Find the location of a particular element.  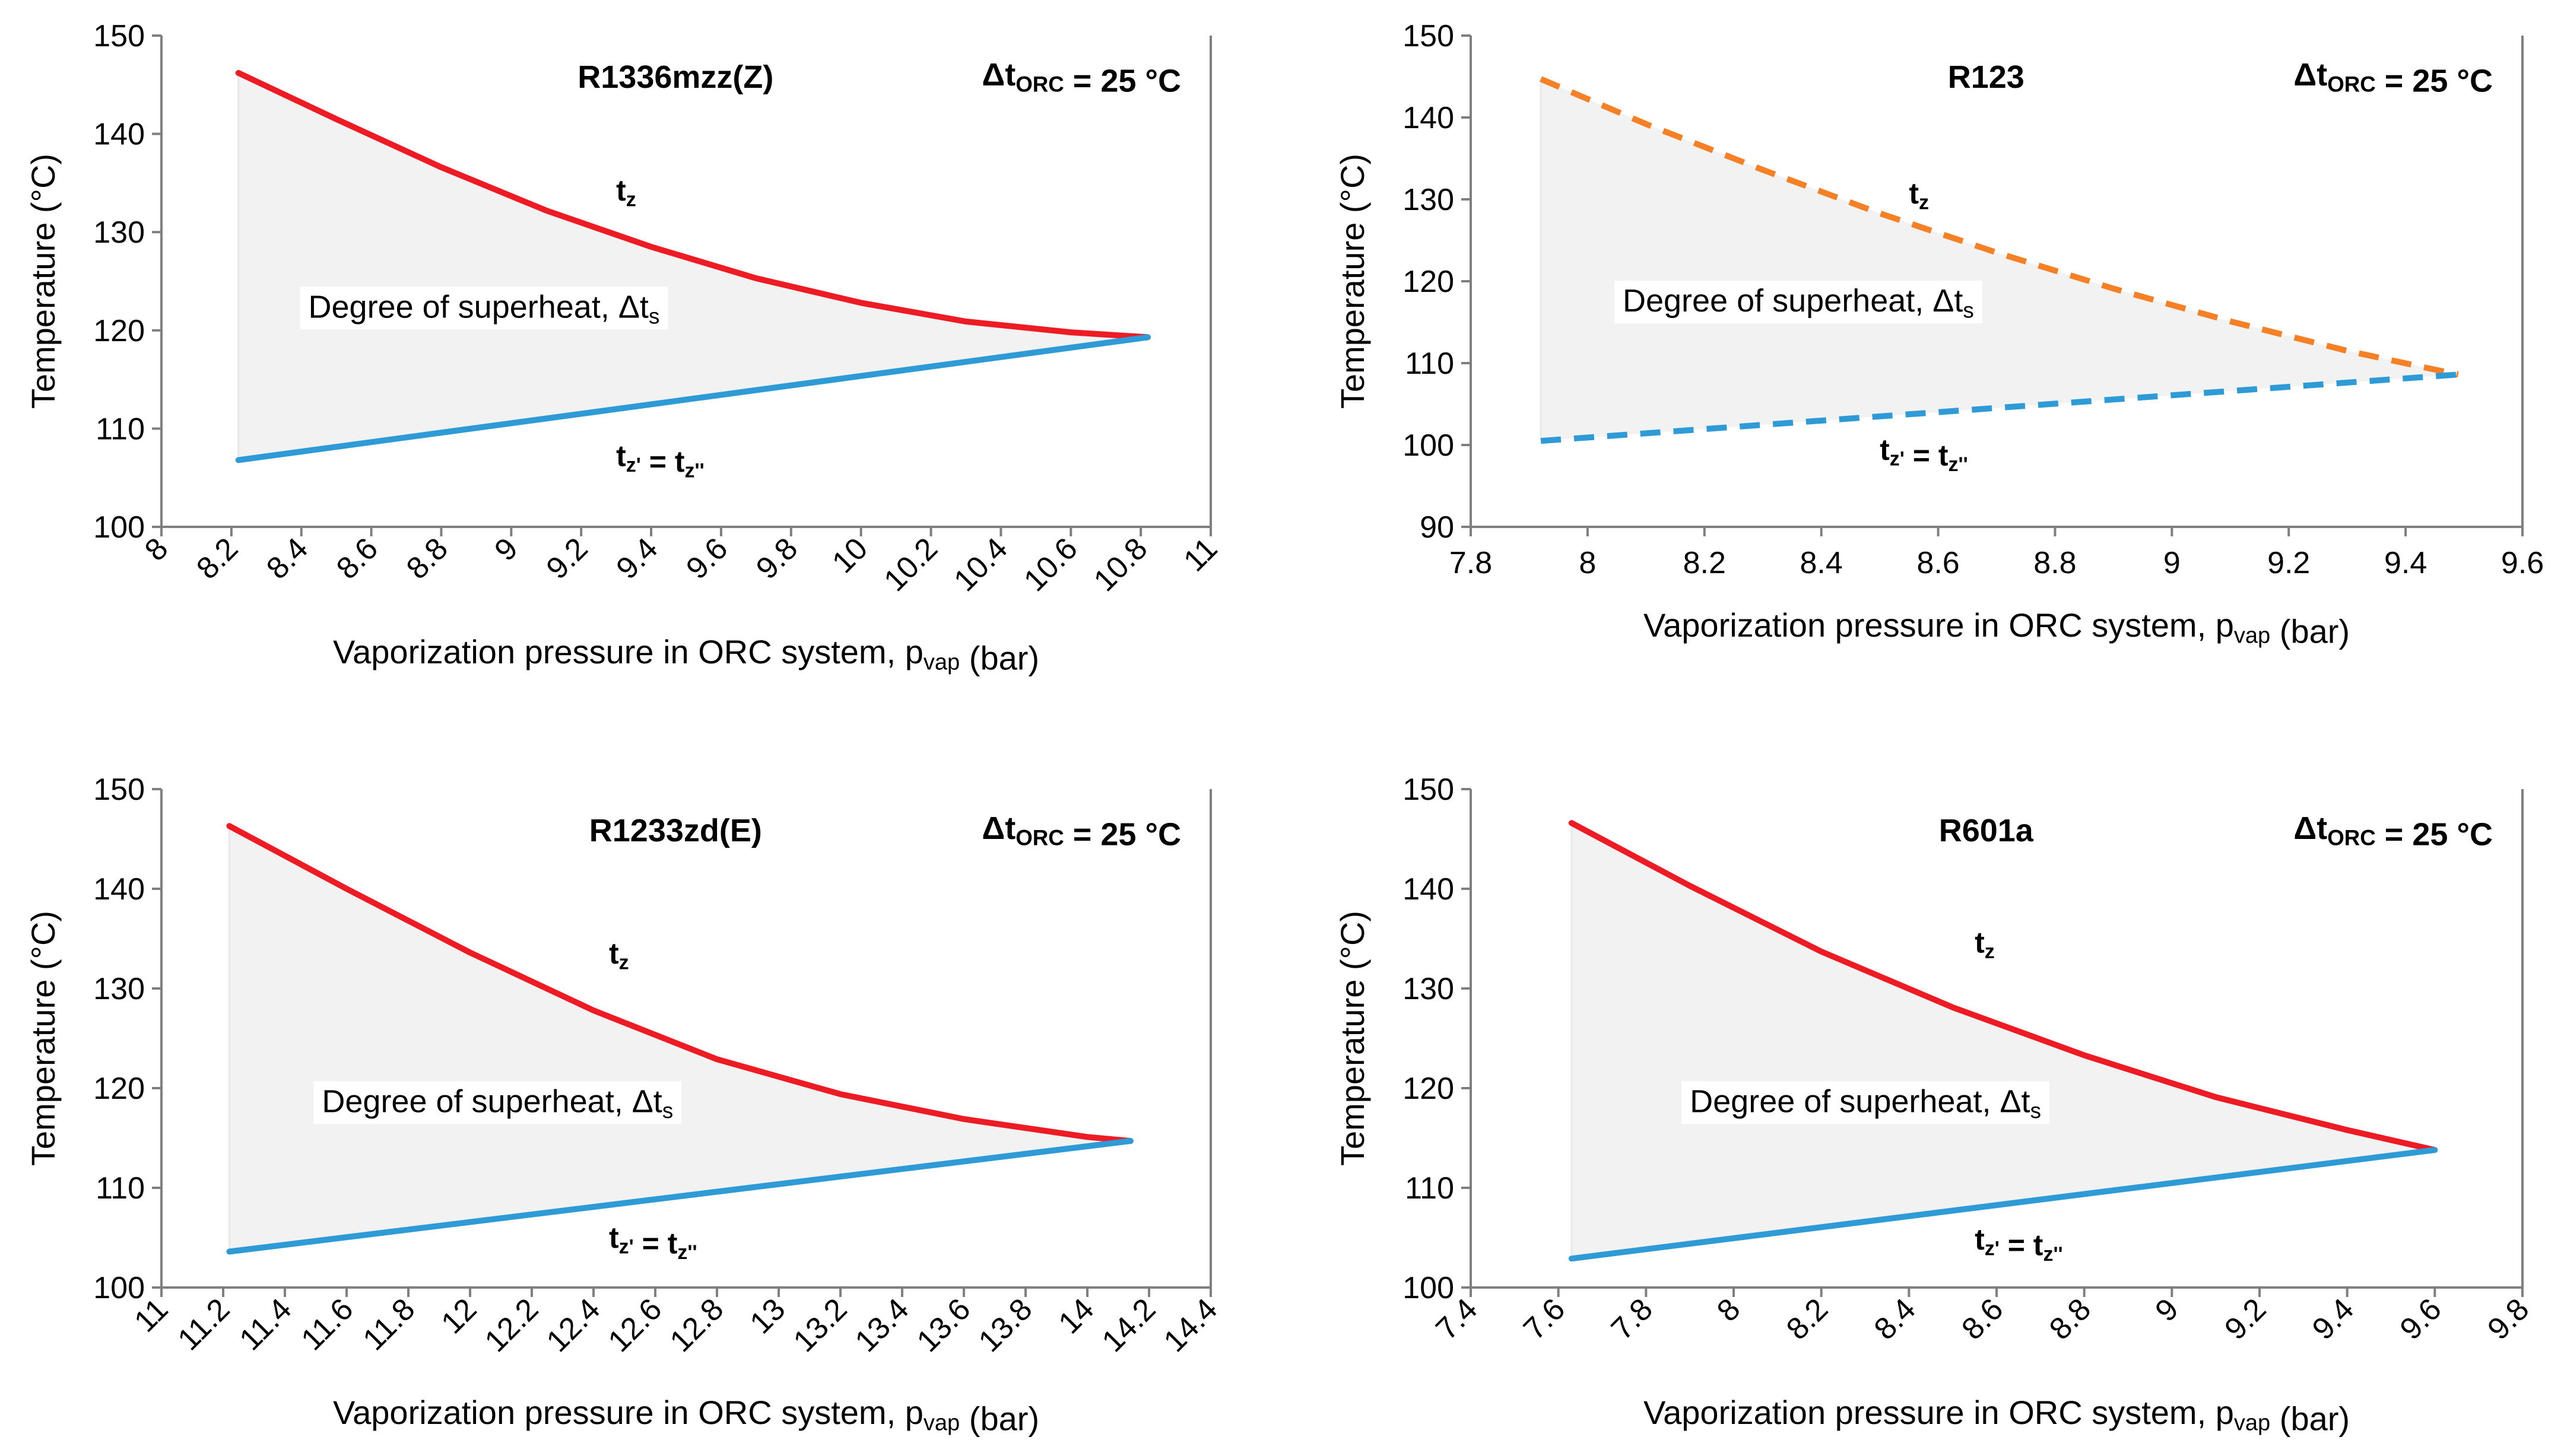

x-tick-label: 12.6 is located at coordinates (635, 1325).